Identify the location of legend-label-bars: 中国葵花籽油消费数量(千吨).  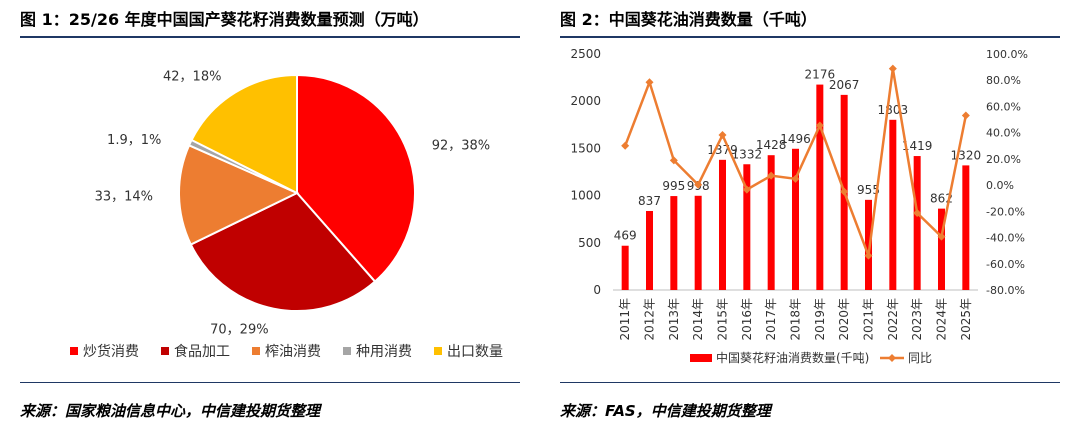
(792, 357).